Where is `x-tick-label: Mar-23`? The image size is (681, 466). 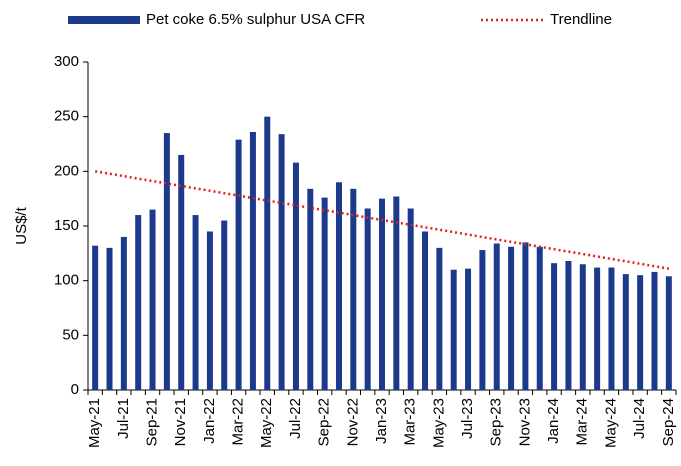 x-tick-label: Mar-23 is located at coordinates (410, 422).